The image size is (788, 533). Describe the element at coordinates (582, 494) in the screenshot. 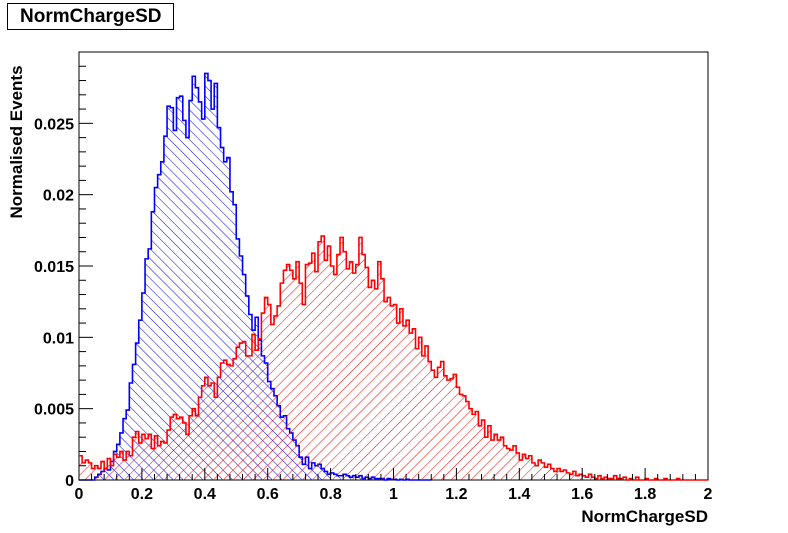

I see `x-tick-label: 1.6` at that location.